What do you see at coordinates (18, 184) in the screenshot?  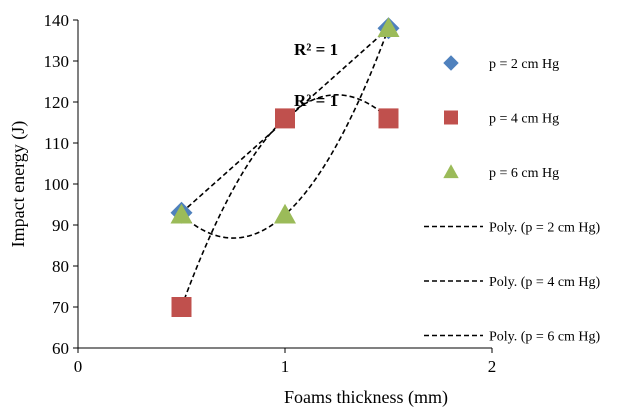 I see `y-axis-title: Impact energy (J)` at bounding box center [18, 184].